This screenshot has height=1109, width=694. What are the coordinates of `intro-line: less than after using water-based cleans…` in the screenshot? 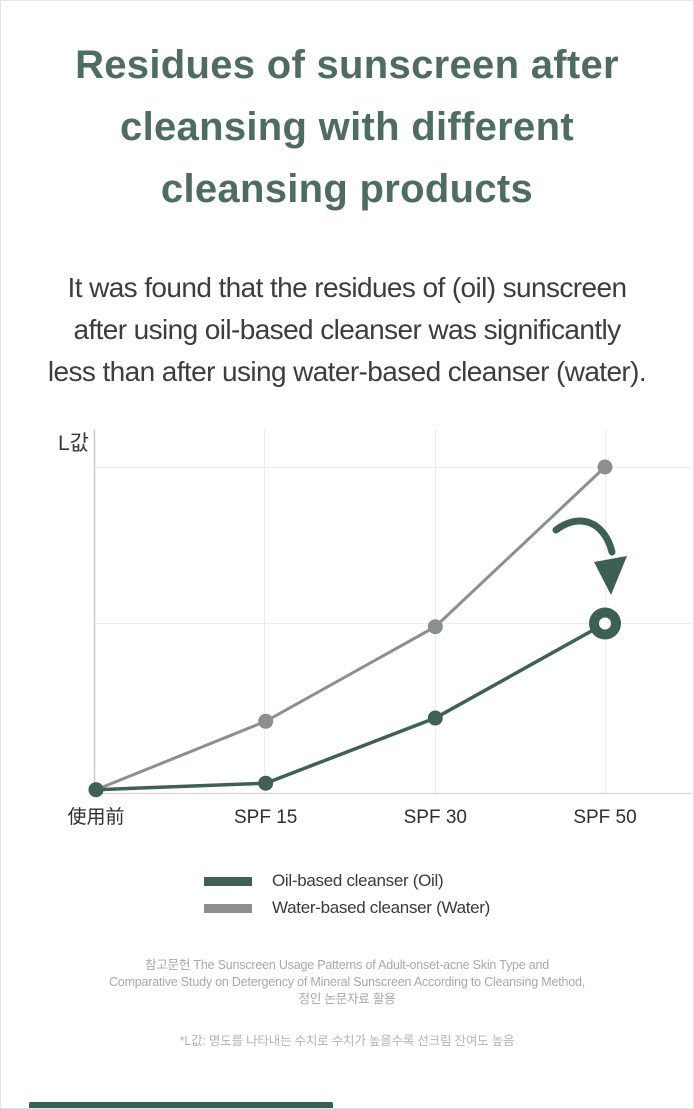 It's located at (347, 371).